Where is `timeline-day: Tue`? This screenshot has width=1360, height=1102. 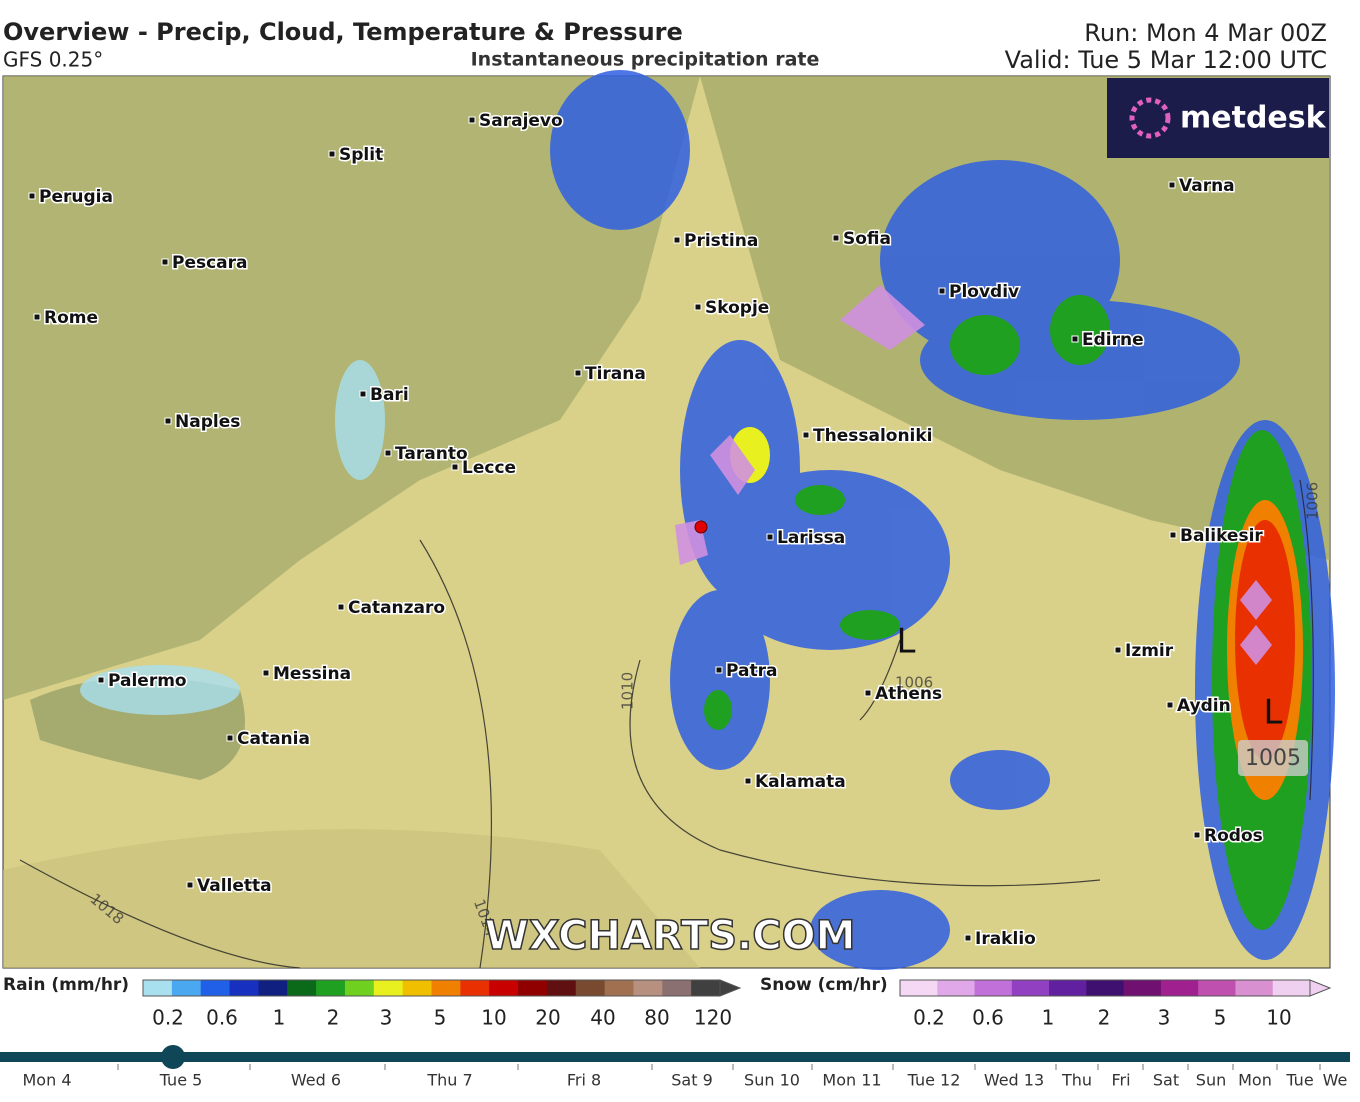
timeline-day: Tue is located at coordinates (1299, 1080).